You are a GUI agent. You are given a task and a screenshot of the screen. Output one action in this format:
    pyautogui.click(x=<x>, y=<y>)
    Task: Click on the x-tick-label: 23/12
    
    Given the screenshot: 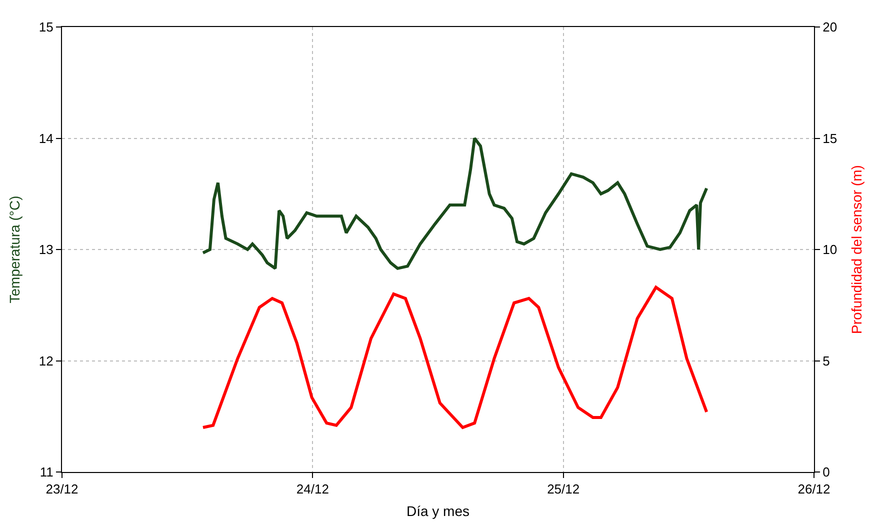 What is the action you would take?
    pyautogui.click(x=62, y=489)
    